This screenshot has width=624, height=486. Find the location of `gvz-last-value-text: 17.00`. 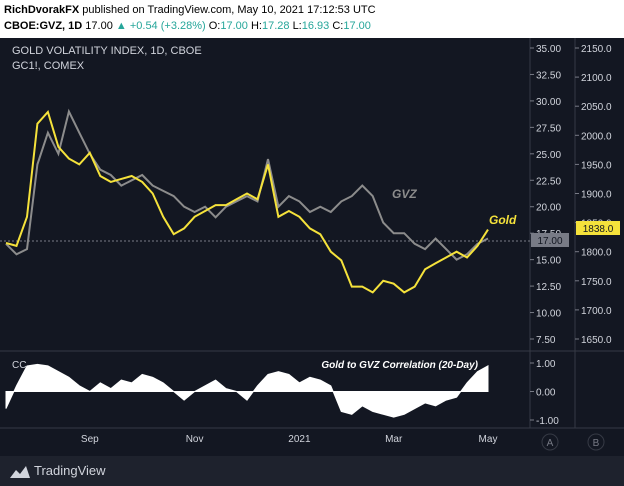

gvz-last-value-text: 17.00 is located at coordinates (549, 241).